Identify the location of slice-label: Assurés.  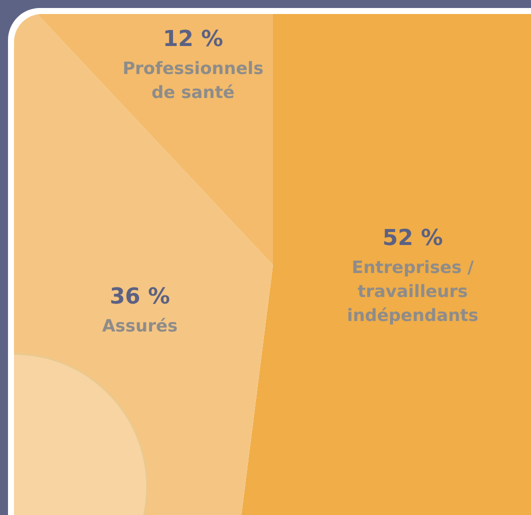
(140, 326).